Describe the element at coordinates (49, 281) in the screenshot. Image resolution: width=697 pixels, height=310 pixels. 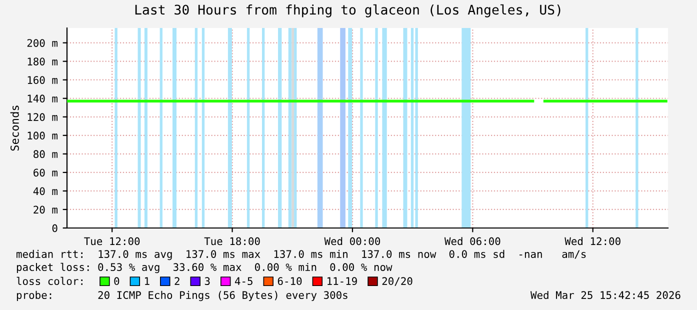
I see `legend-title: loss color:` at that location.